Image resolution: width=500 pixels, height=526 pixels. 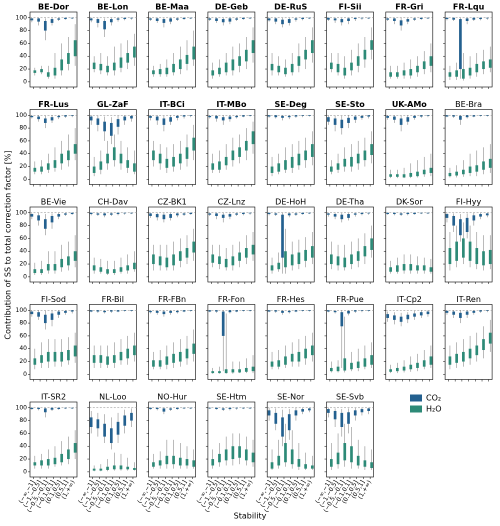 What do you see at coordinates (23, 225) in the screenshot?
I see `y-tick-label: 80` at bounding box center [23, 225].